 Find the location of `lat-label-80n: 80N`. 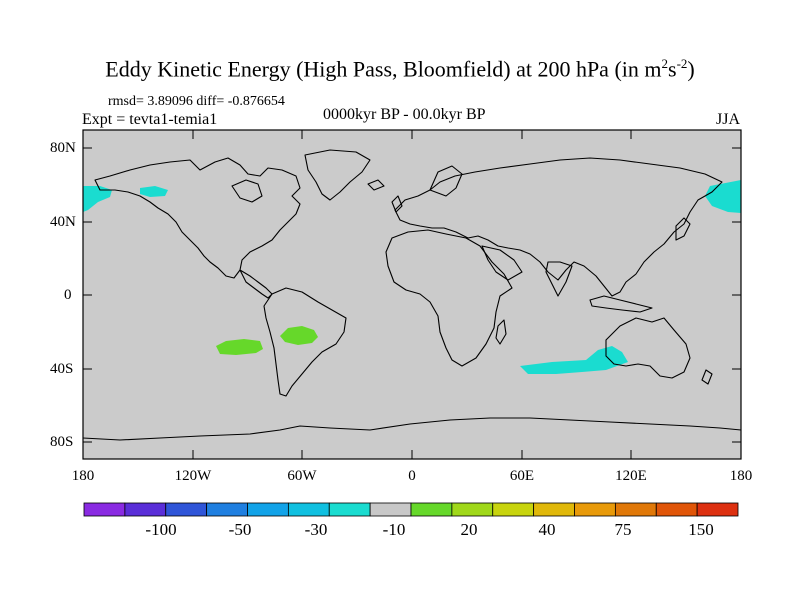

lat-label-80n: 80N is located at coordinates (63, 148).